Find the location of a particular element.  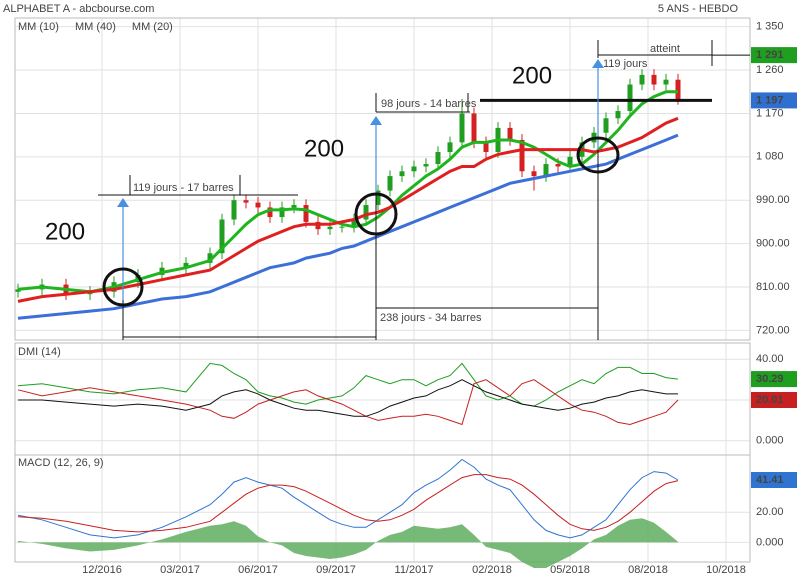

y-tick-label: 720.00 is located at coordinates (773, 330).